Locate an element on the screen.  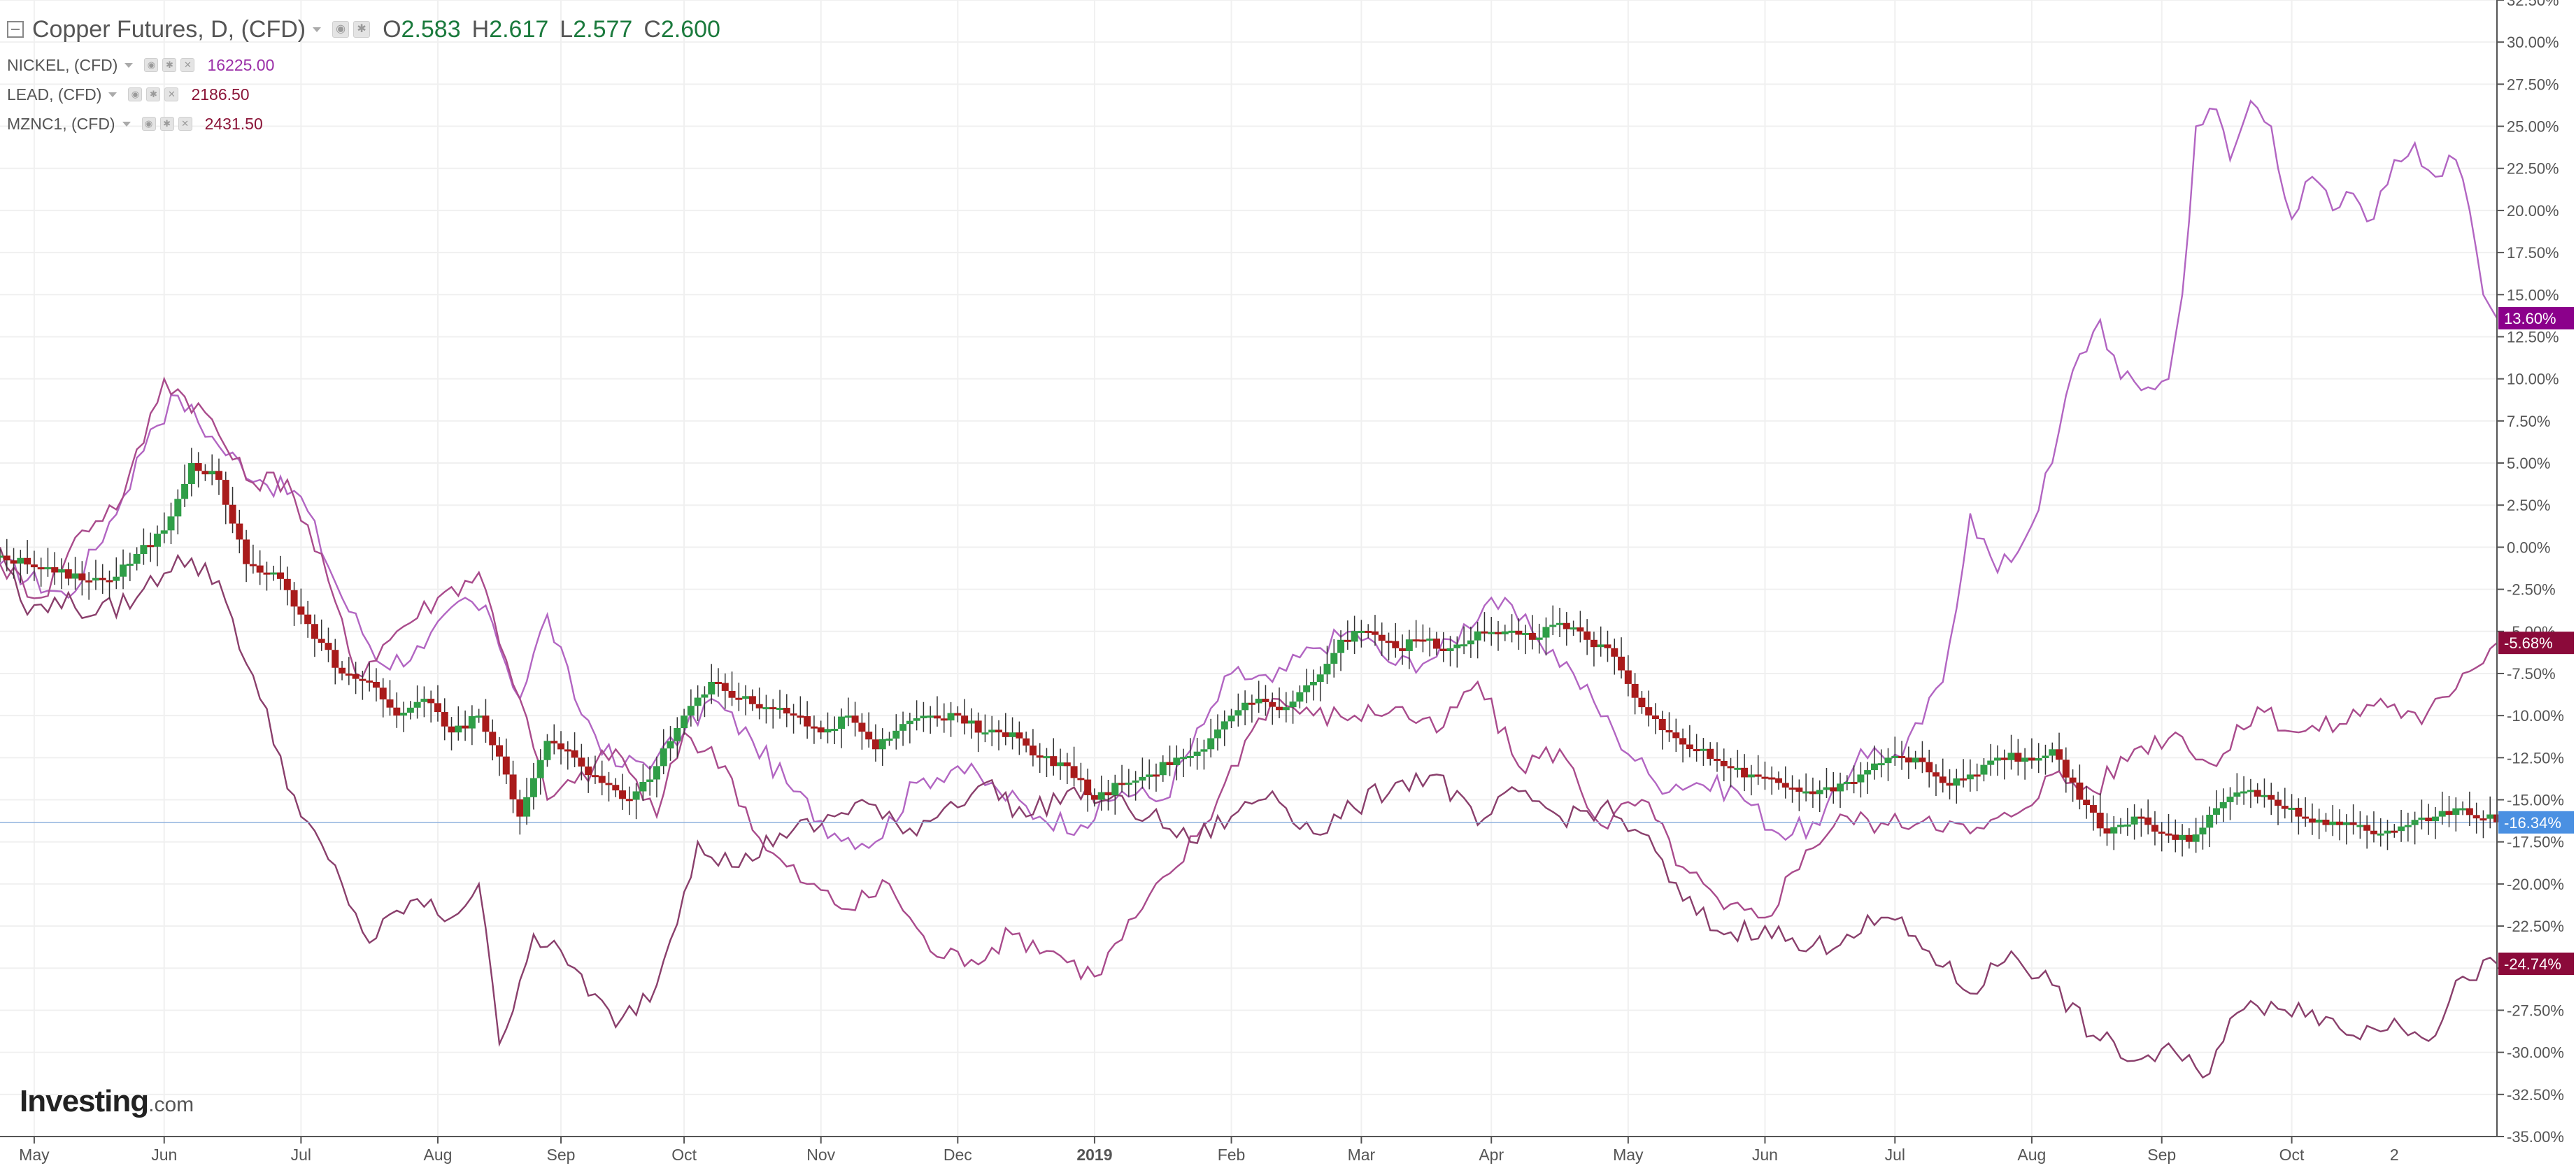
overlay-symbol-name: MZNC1, (CFD) is located at coordinates (61, 124).